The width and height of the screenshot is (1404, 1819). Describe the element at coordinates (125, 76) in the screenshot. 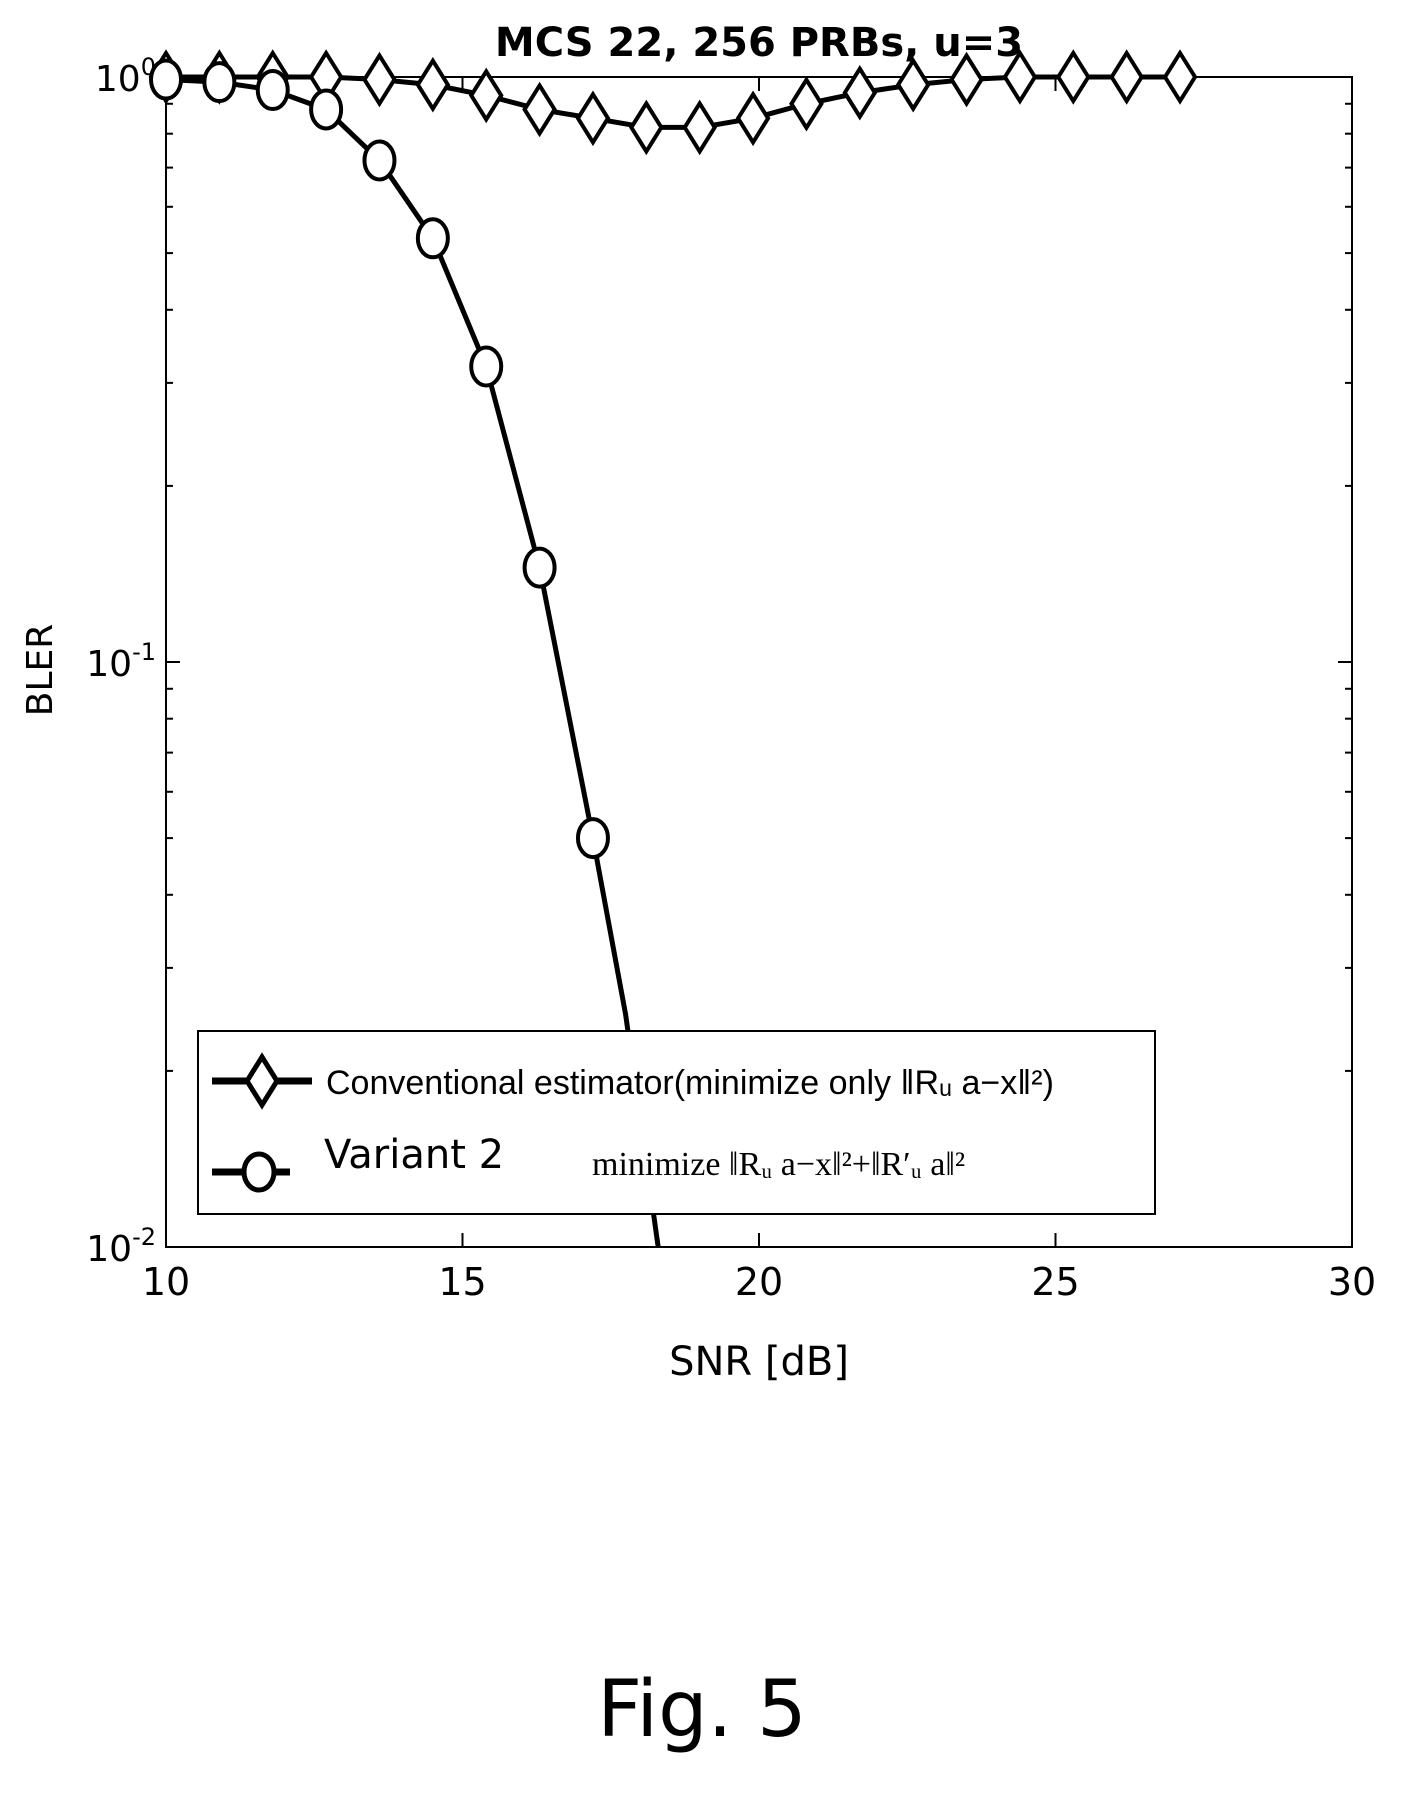

I see `y-tick-label: 10⁰` at that location.